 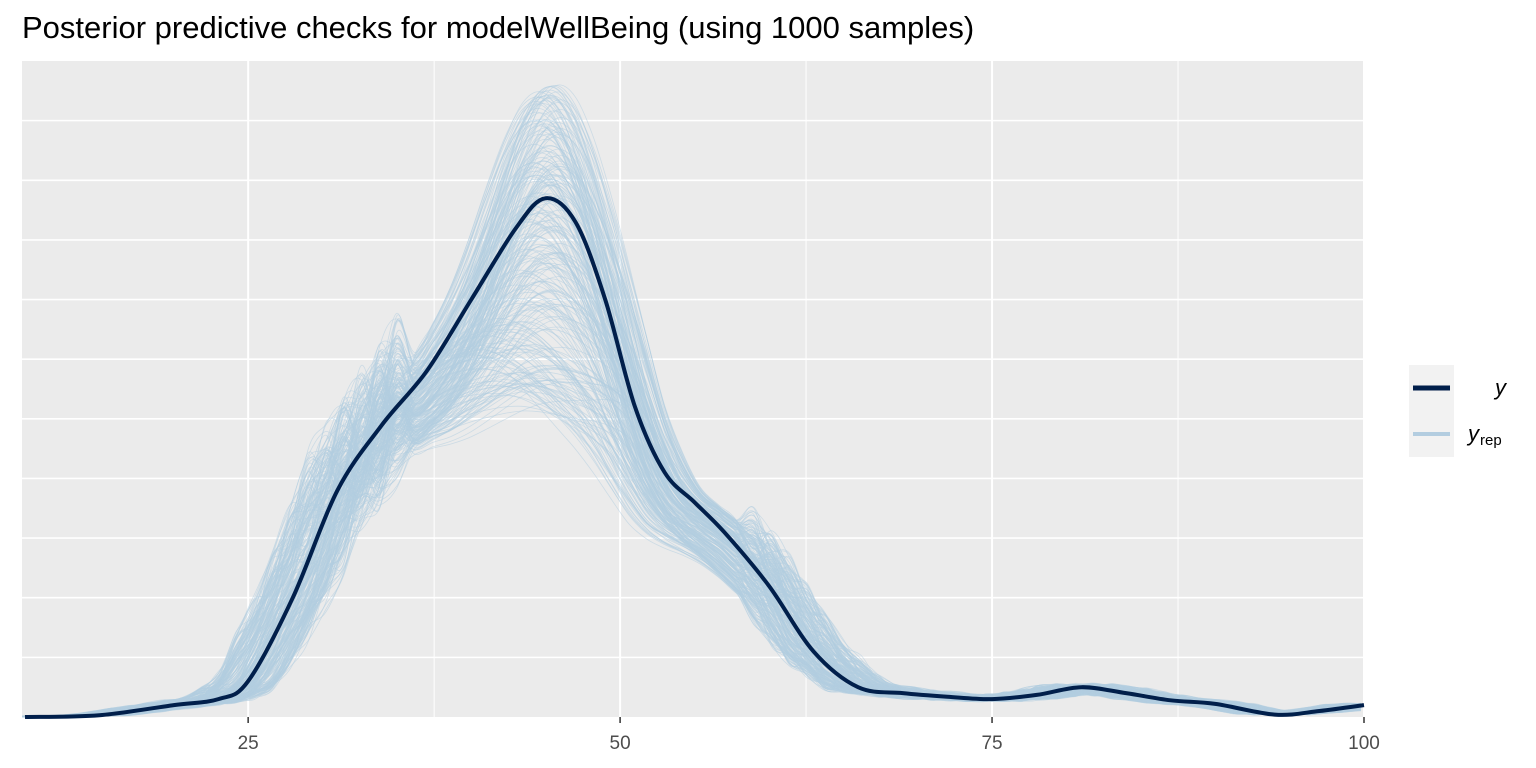 I want to click on x-tick-label: 50, so click(x=620, y=743).